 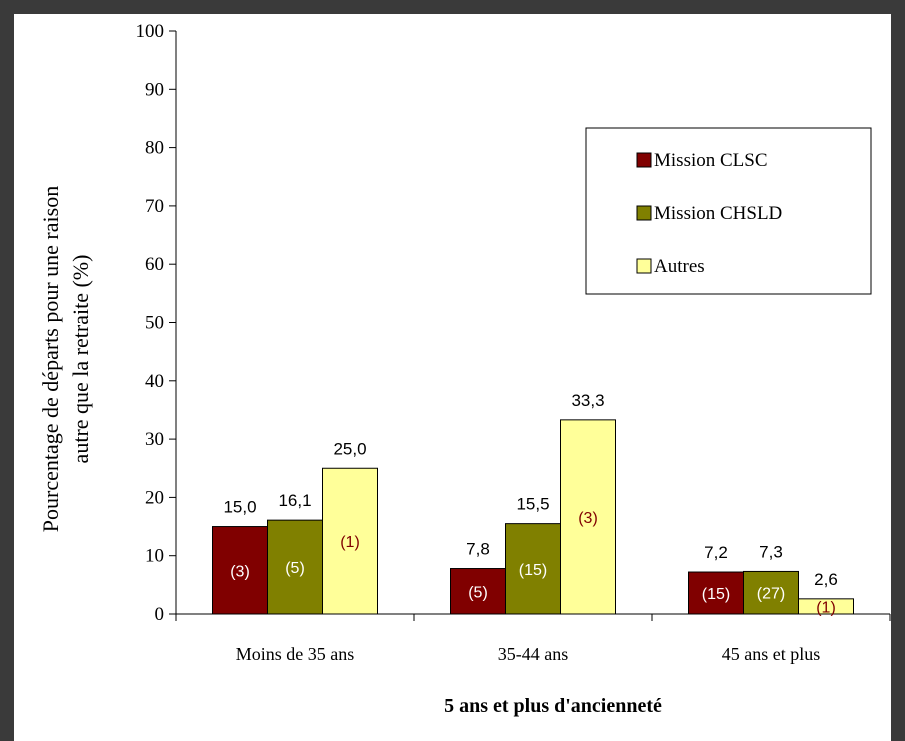 What do you see at coordinates (154, 264) in the screenshot?
I see `y-tick-label: 60` at bounding box center [154, 264].